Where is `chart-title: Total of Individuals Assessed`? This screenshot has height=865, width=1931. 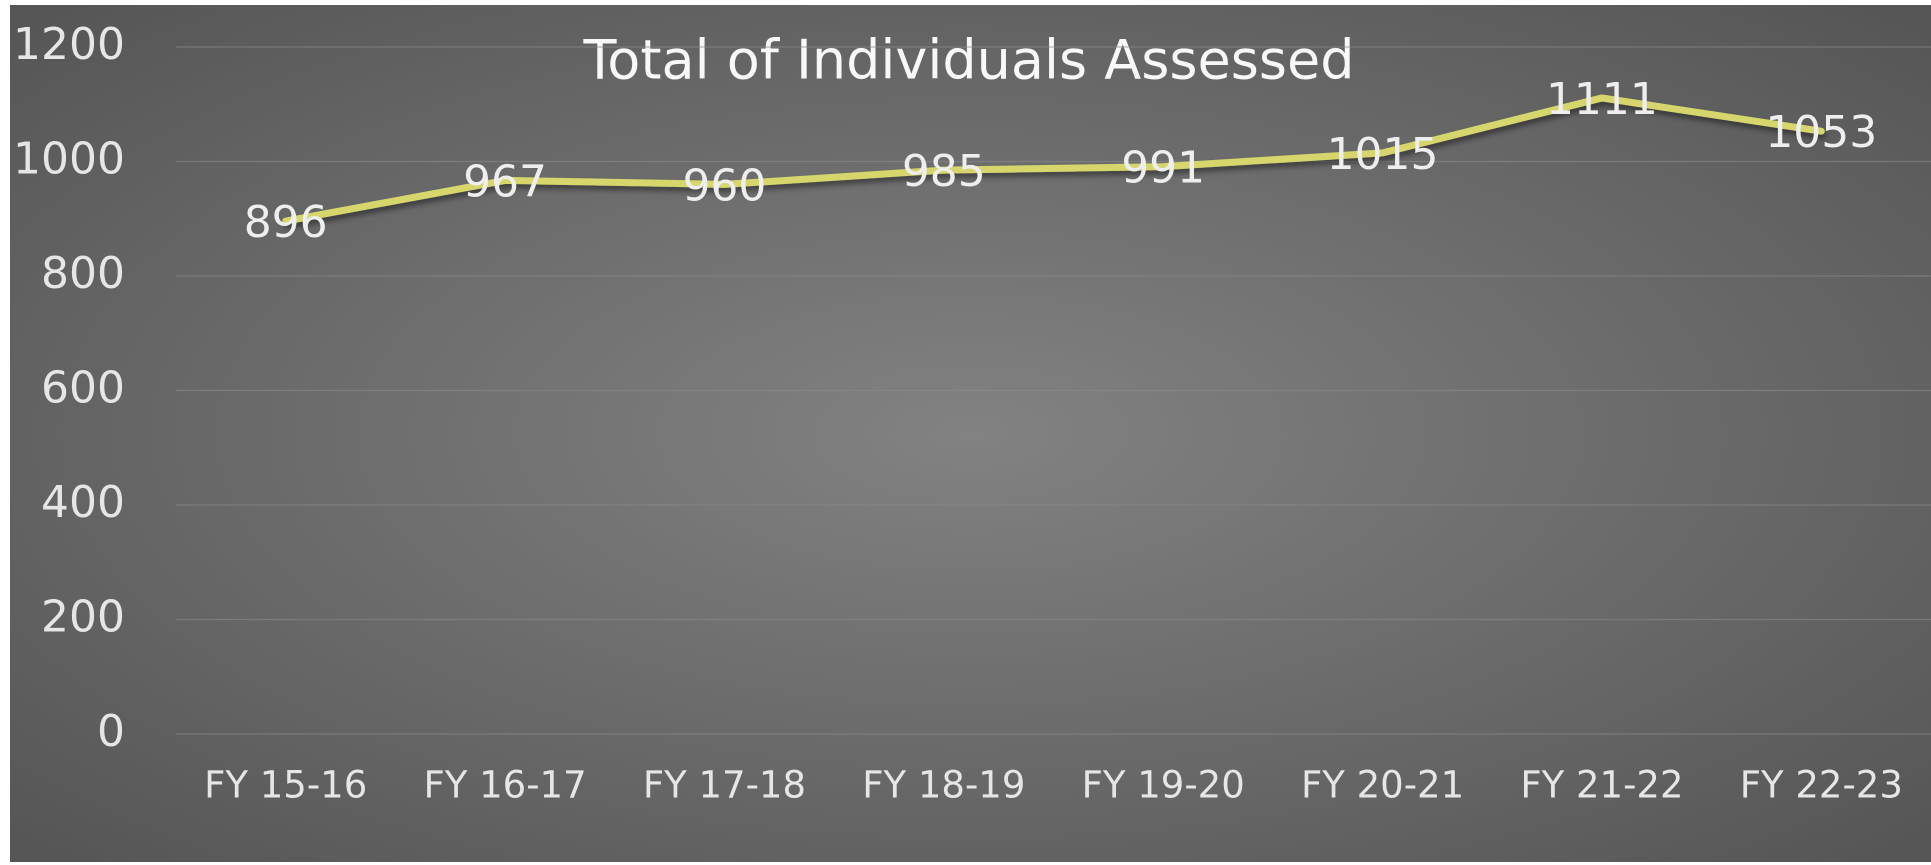 chart-title: Total of Individuals Assessed is located at coordinates (969, 60).